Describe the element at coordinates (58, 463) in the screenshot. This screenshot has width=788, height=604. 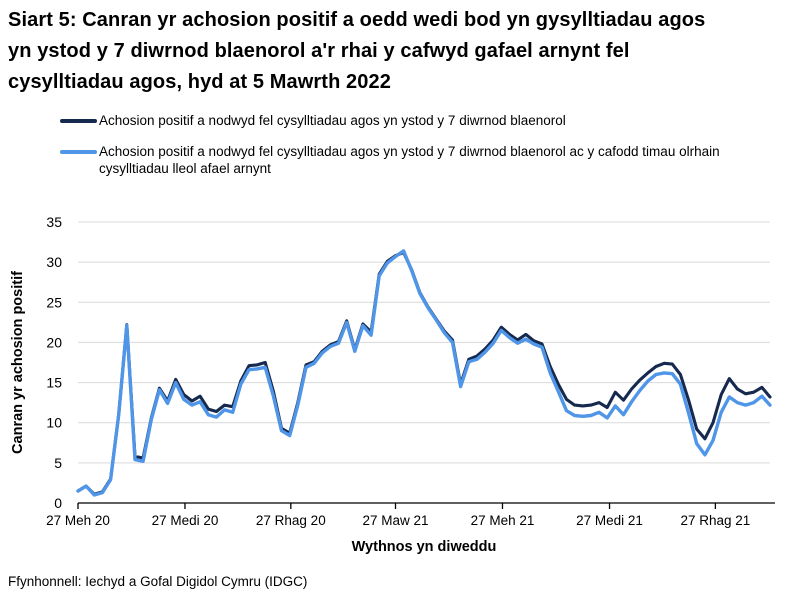
I see `y-tick-label: 5` at that location.